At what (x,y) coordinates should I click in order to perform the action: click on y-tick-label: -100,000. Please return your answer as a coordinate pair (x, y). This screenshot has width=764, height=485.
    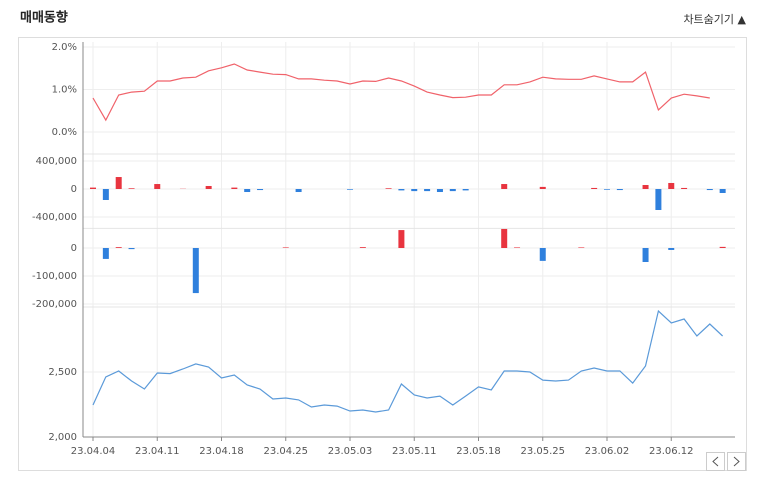
    Looking at the image, I should click on (54, 276).